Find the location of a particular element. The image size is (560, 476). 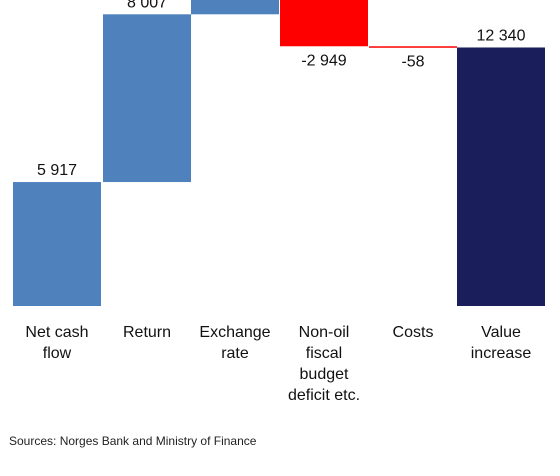

category-label-line: Non-oil is located at coordinates (324, 332).